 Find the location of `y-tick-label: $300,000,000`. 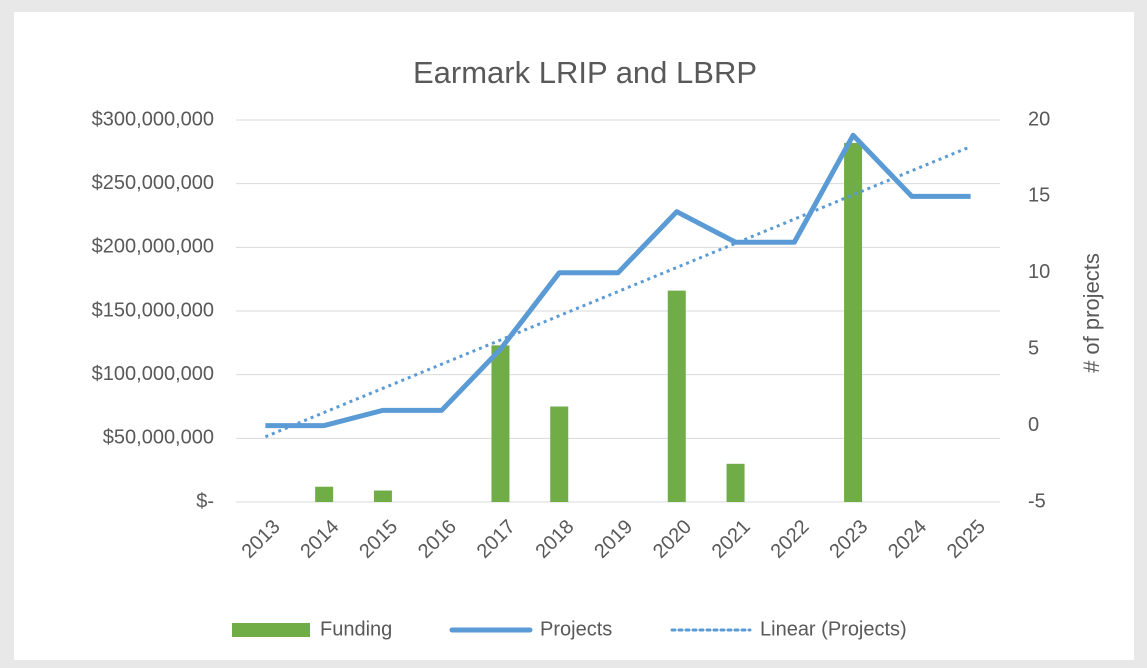

y-tick-label: $300,000,000 is located at coordinates (153, 119).